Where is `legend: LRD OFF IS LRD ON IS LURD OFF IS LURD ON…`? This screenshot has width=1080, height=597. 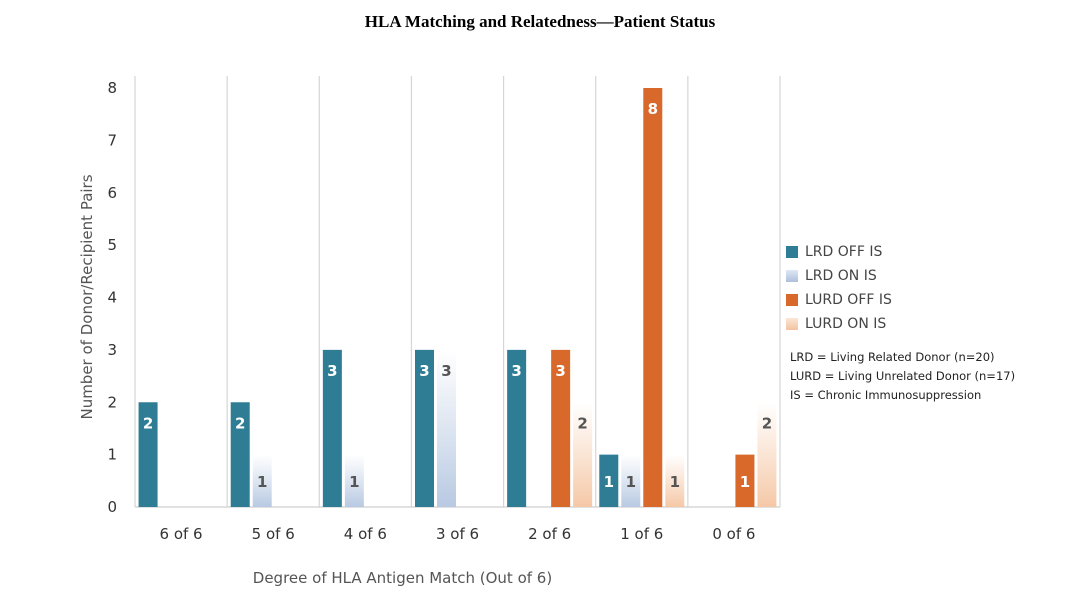 legend: LRD OFF IS LRD ON IS LURD OFF IS LURD ON… is located at coordinates (839, 288).